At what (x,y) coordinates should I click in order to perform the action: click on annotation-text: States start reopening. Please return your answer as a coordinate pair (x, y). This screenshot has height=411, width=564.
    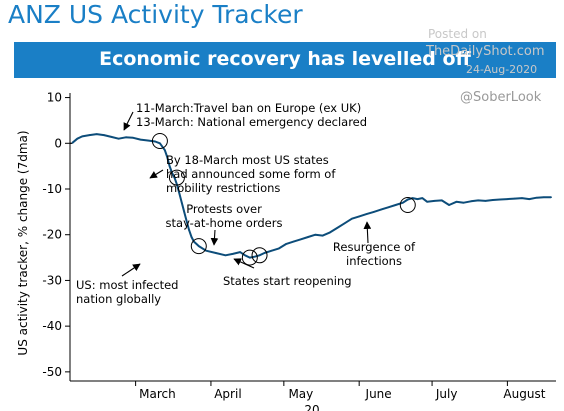
    Looking at the image, I should click on (287, 281).